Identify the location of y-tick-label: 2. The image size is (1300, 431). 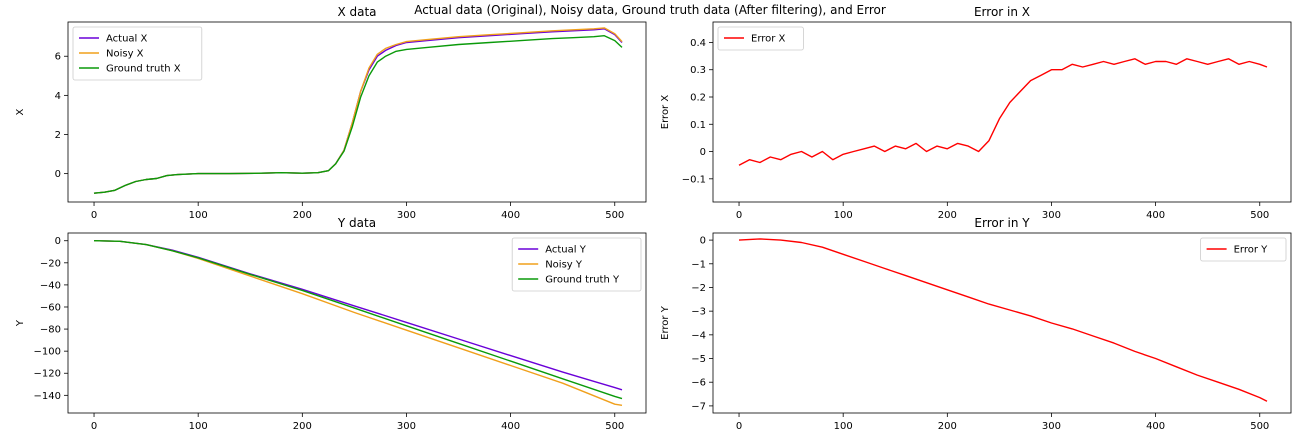
(58, 135).